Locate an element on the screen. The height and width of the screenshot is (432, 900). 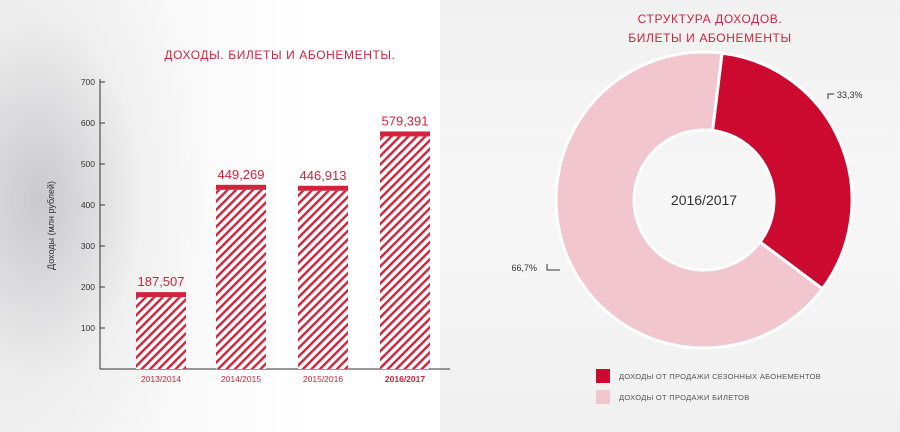
legend-item-tickets: ДОХОДЫ ОТ ПРОДАЖИ БИЛЕТОВ is located at coordinates (673, 397).